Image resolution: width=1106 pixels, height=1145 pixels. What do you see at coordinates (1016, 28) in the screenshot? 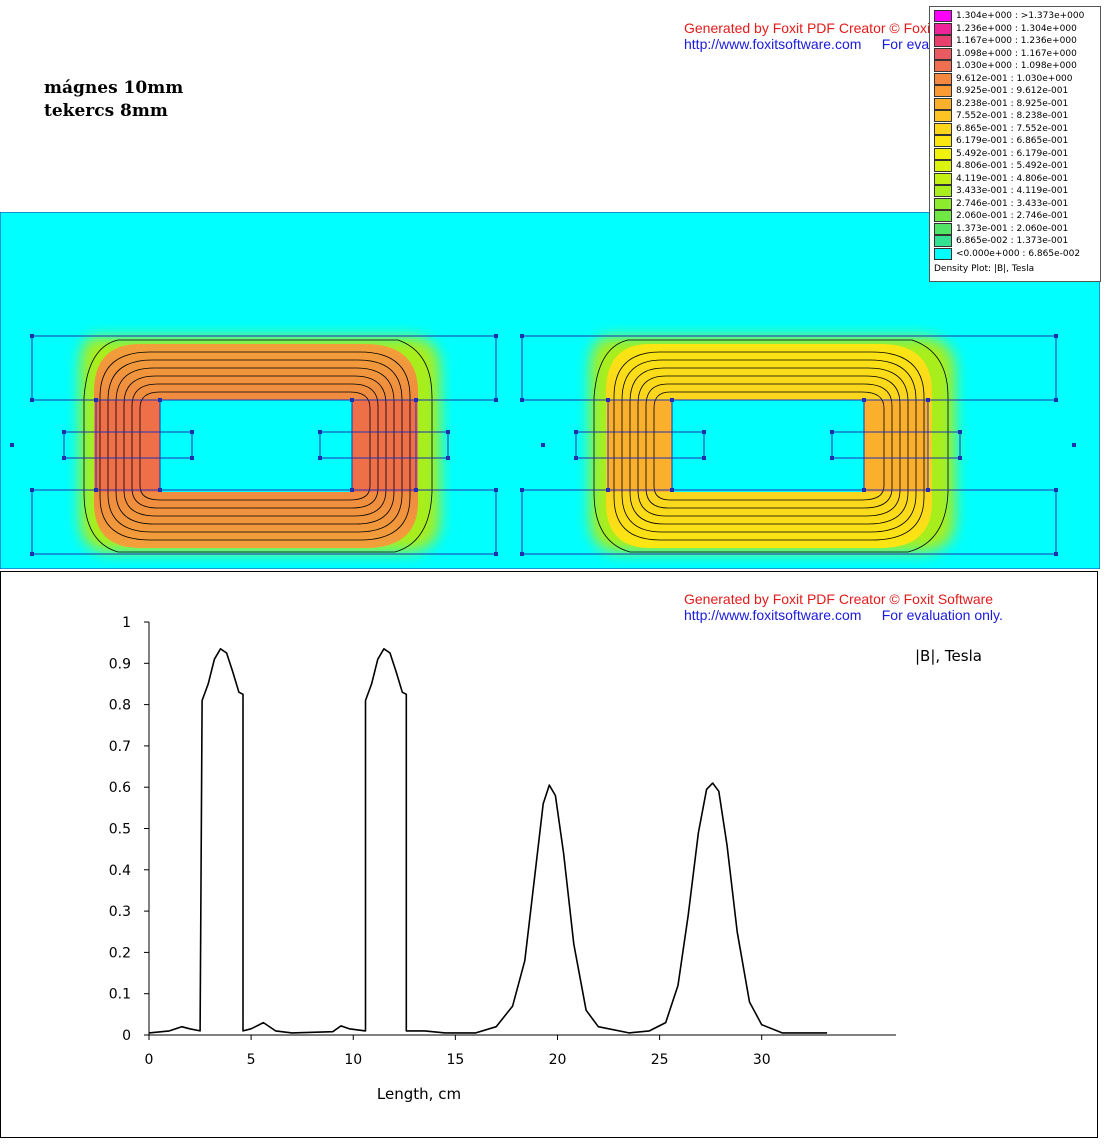
I see `legend-label: 1.236e+000 : 1.304e+000` at bounding box center [1016, 28].